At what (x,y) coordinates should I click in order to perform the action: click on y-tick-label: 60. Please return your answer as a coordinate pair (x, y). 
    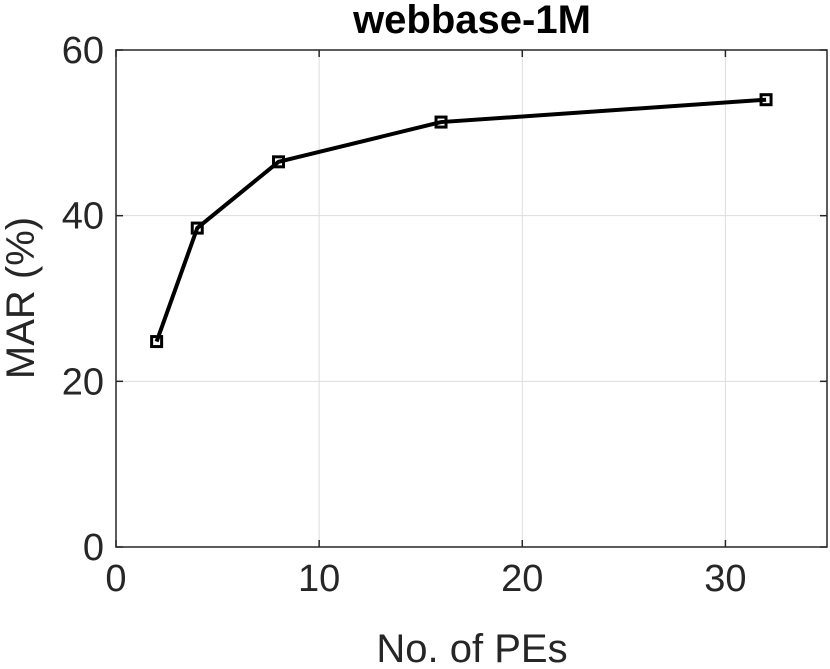
    Looking at the image, I should click on (83, 51).